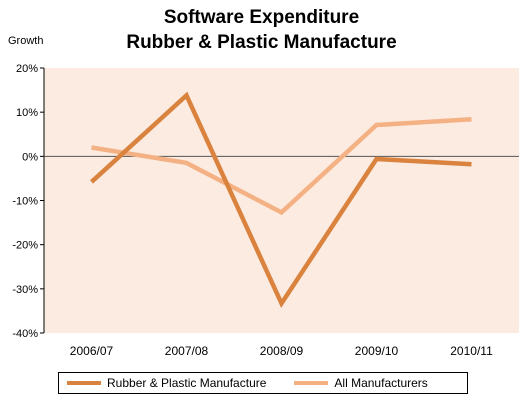 This screenshot has height=400, width=523. Describe the element at coordinates (25, 290) in the screenshot. I see `y-tick-label: -30%` at that location.